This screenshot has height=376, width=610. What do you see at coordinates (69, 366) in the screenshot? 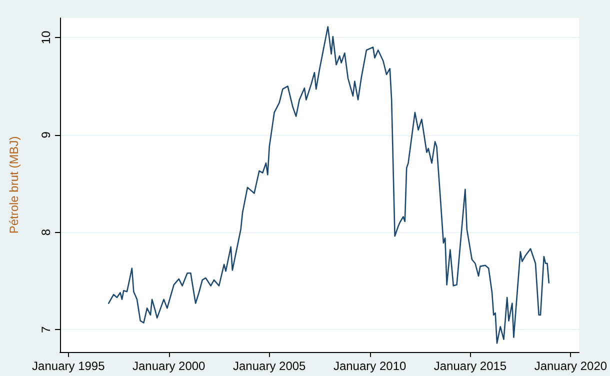
I see `x-tick-label: January 1995` at bounding box center [69, 366].